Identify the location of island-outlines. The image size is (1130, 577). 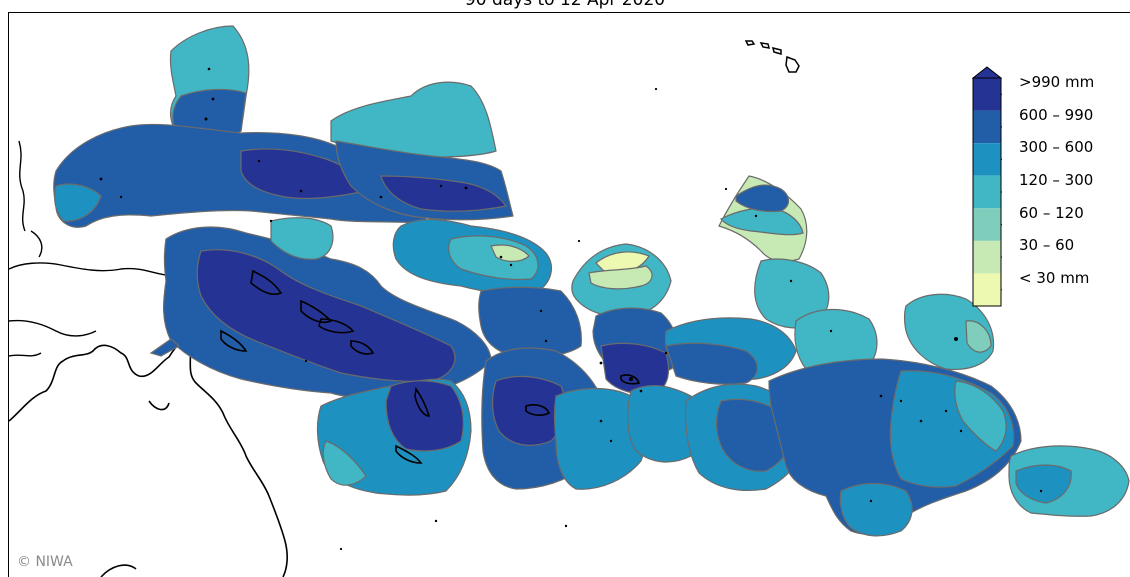
(430, 366).